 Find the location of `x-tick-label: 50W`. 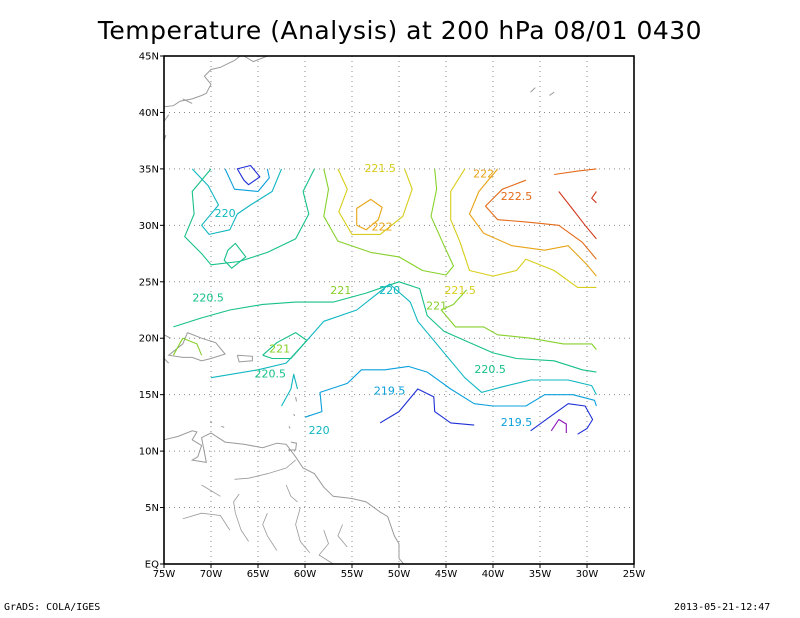

x-tick-label: 50W is located at coordinates (399, 574).